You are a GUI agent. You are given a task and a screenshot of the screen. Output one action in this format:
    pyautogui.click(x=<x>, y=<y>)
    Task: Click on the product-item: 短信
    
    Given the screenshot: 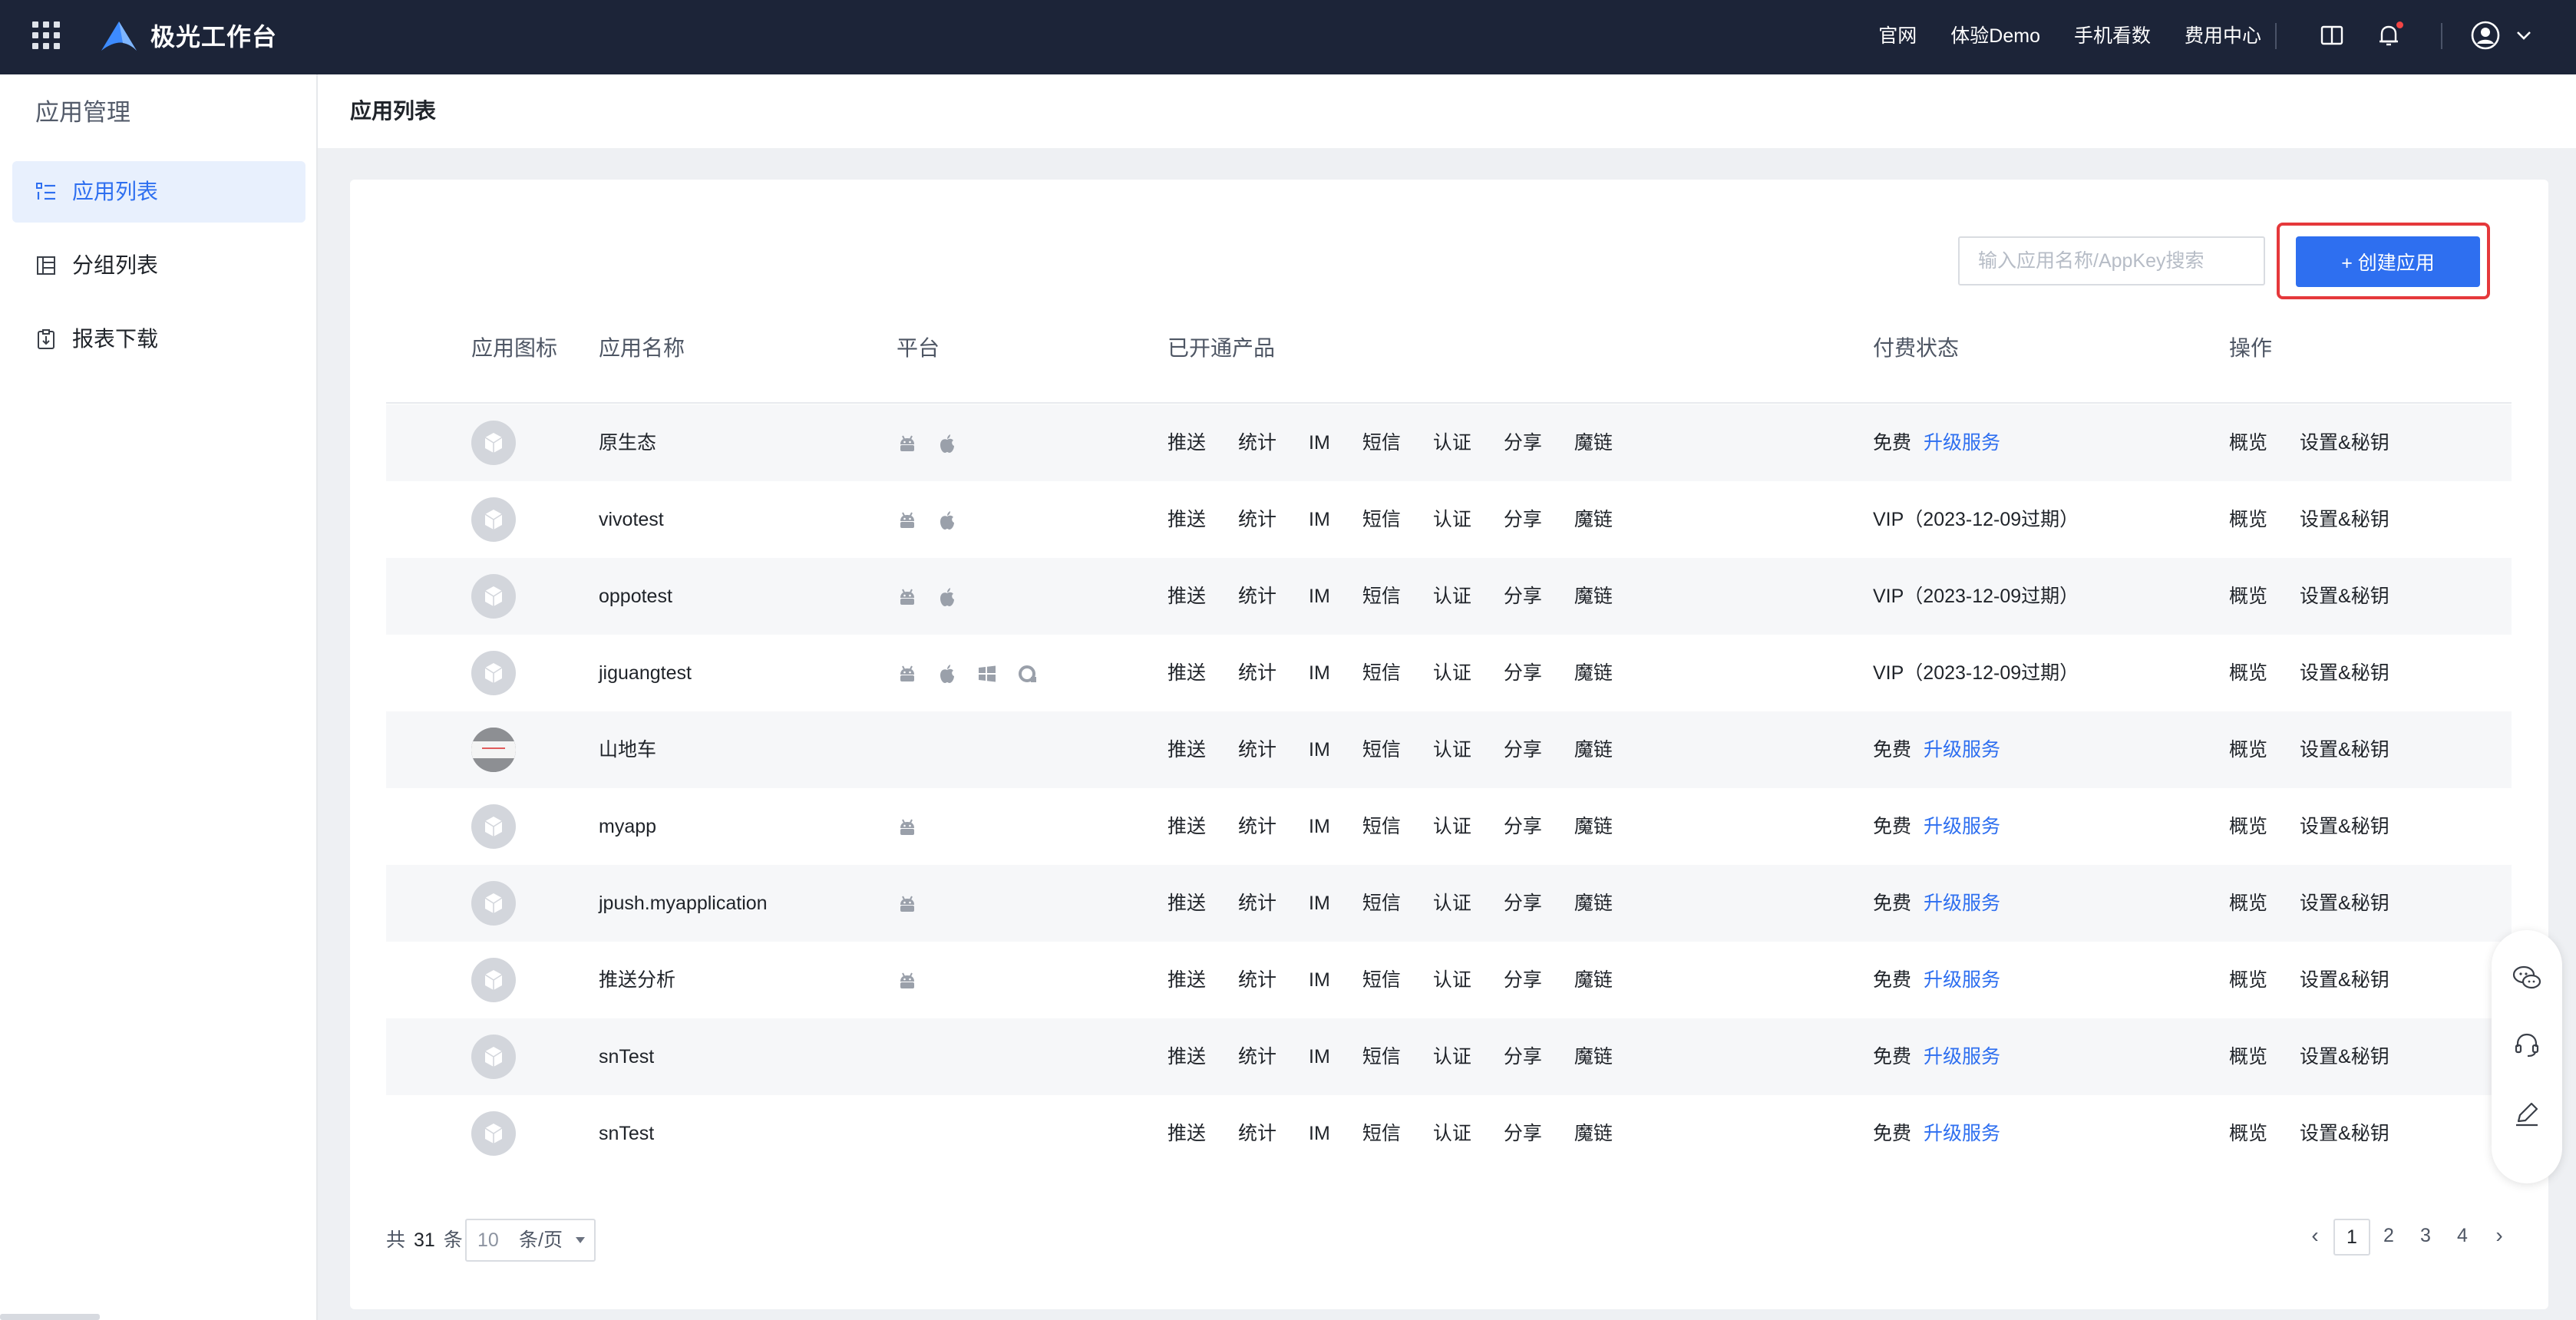 What is the action you would take?
    pyautogui.click(x=1381, y=750)
    